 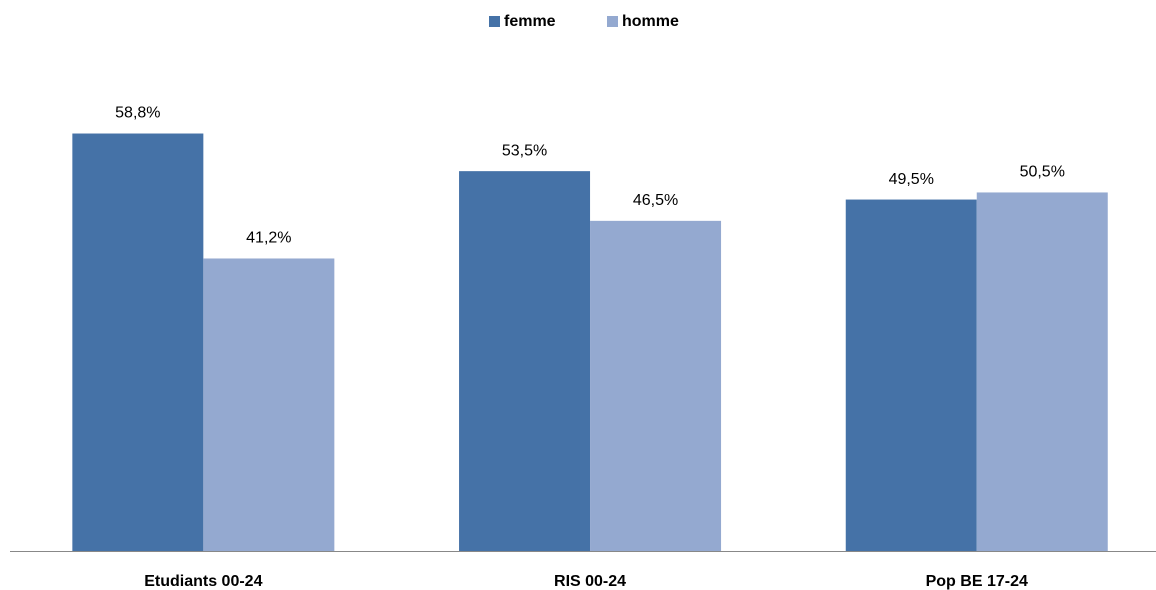 What do you see at coordinates (530, 21) in the screenshot?
I see `legend-label: femme` at bounding box center [530, 21].